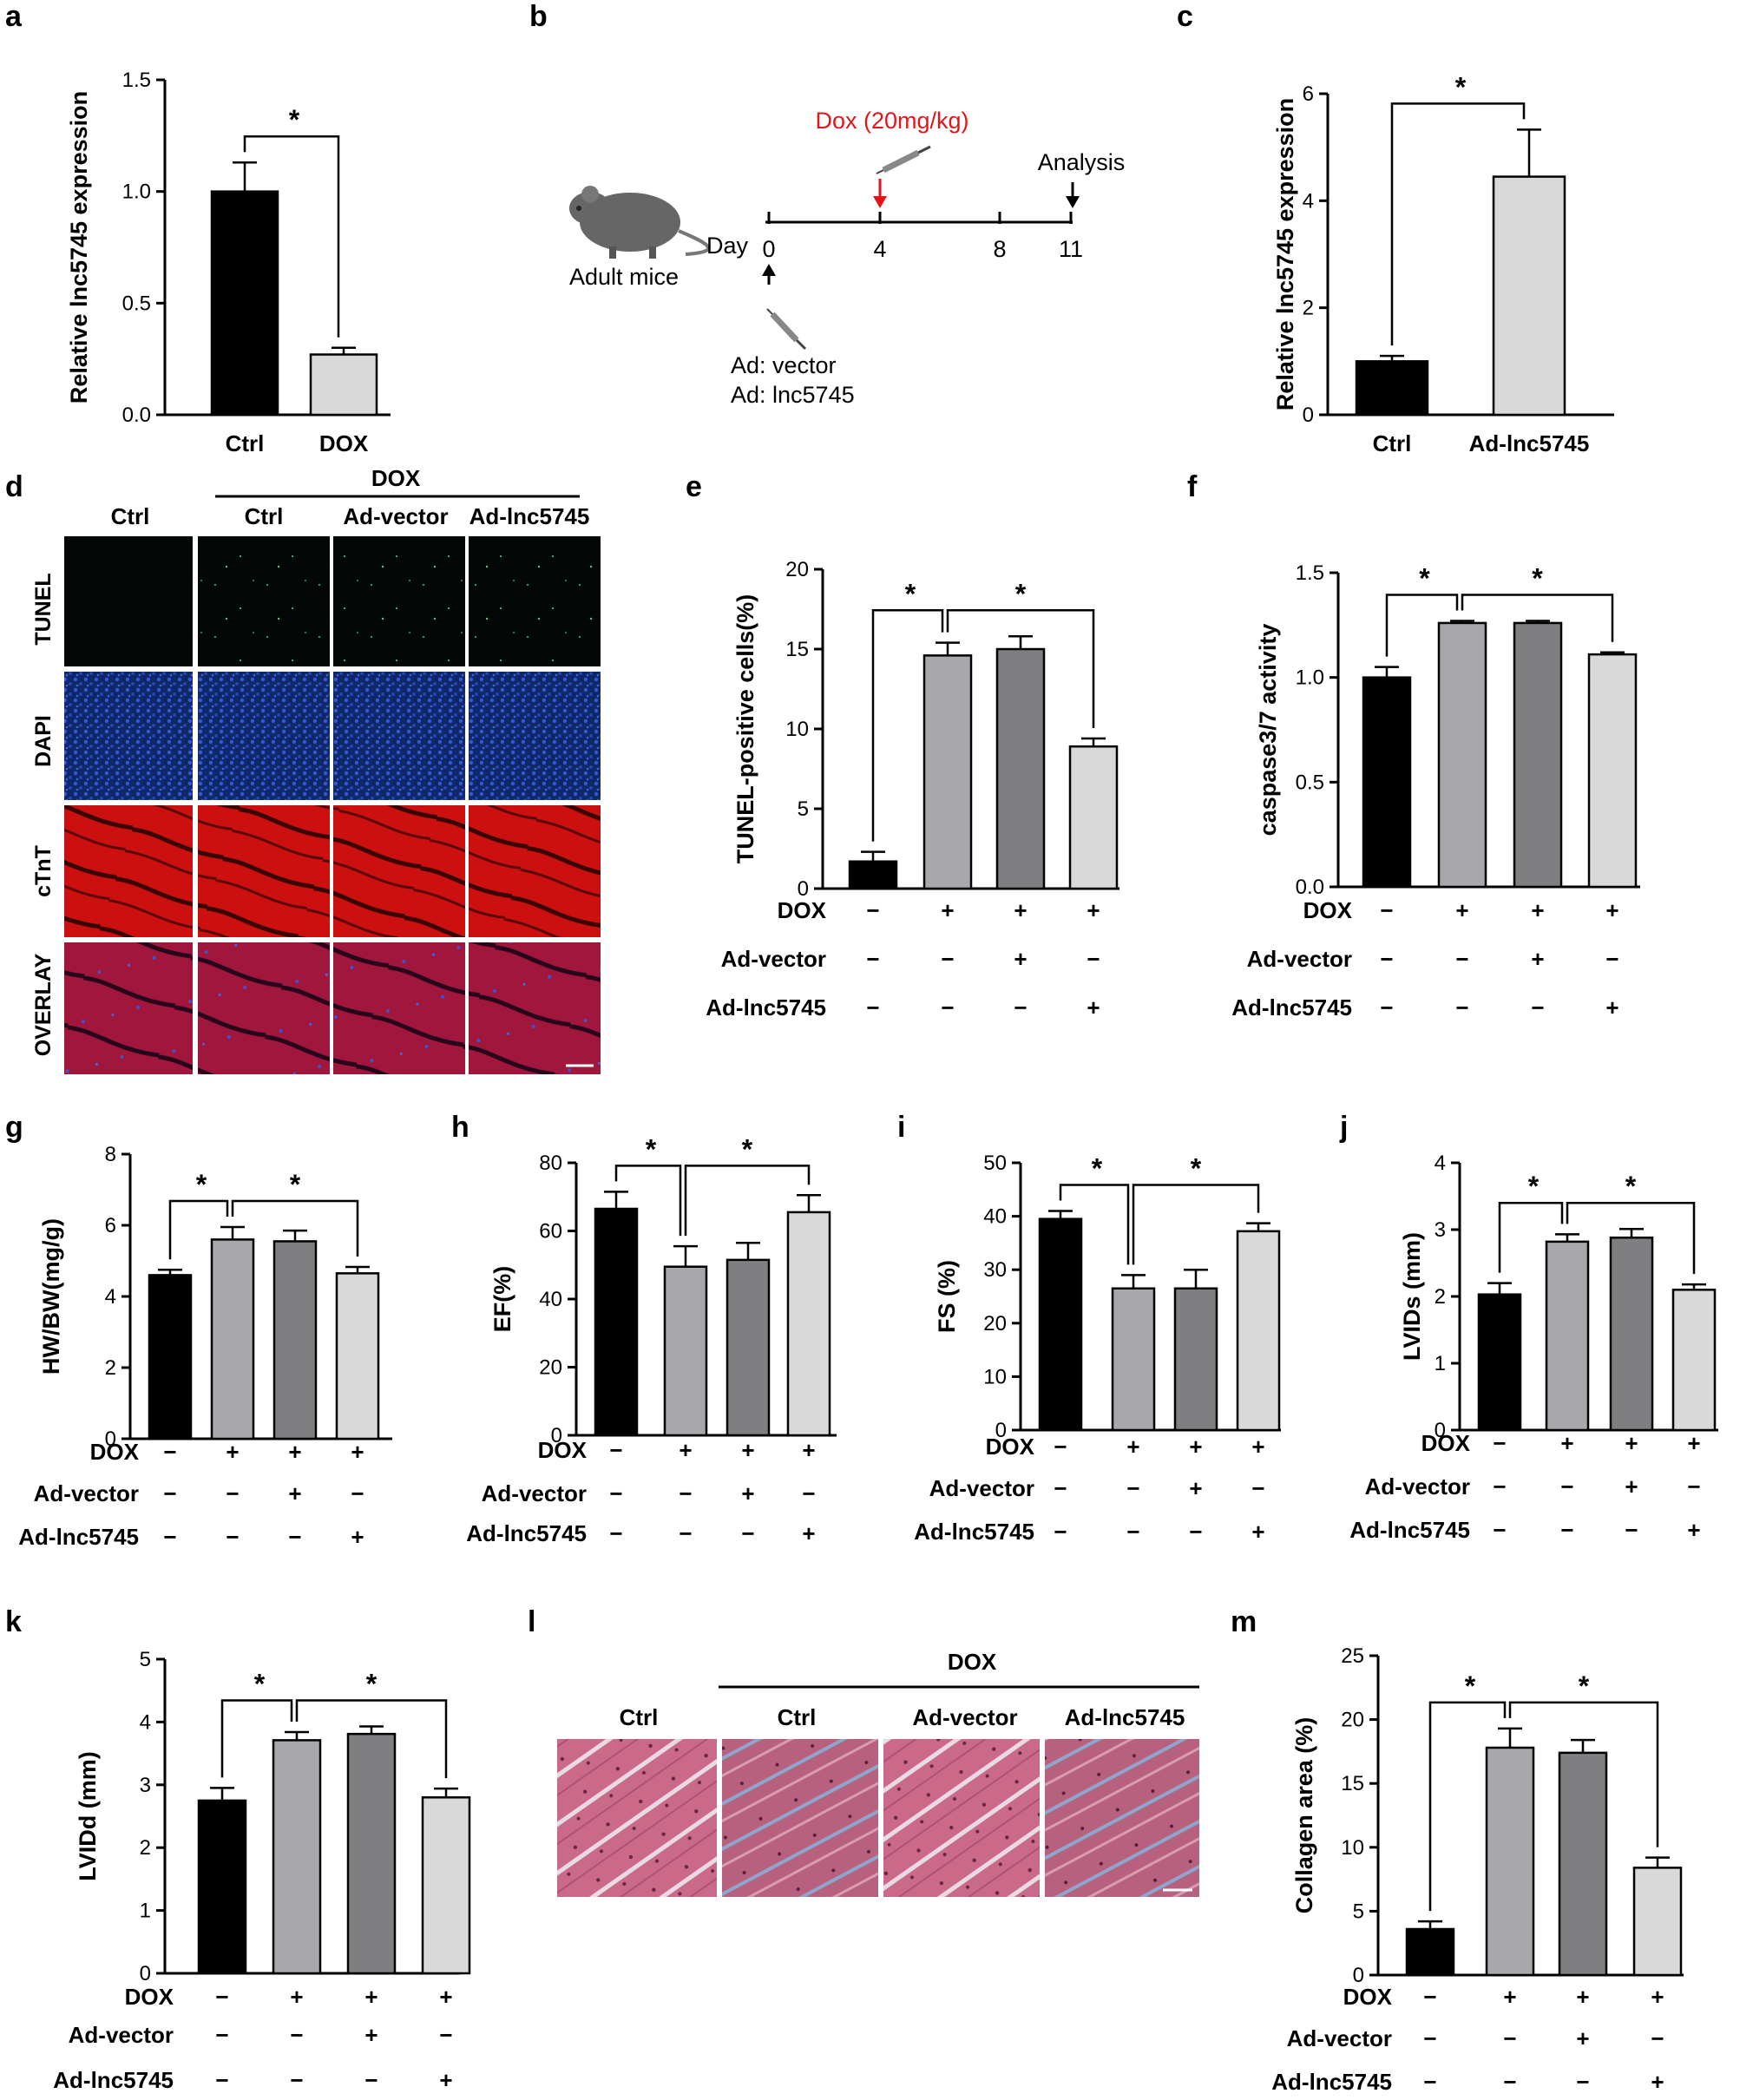 The width and height of the screenshot is (1753, 2100). What do you see at coordinates (396, 478) in the screenshot?
I see `d-dox-header: DOX` at bounding box center [396, 478].